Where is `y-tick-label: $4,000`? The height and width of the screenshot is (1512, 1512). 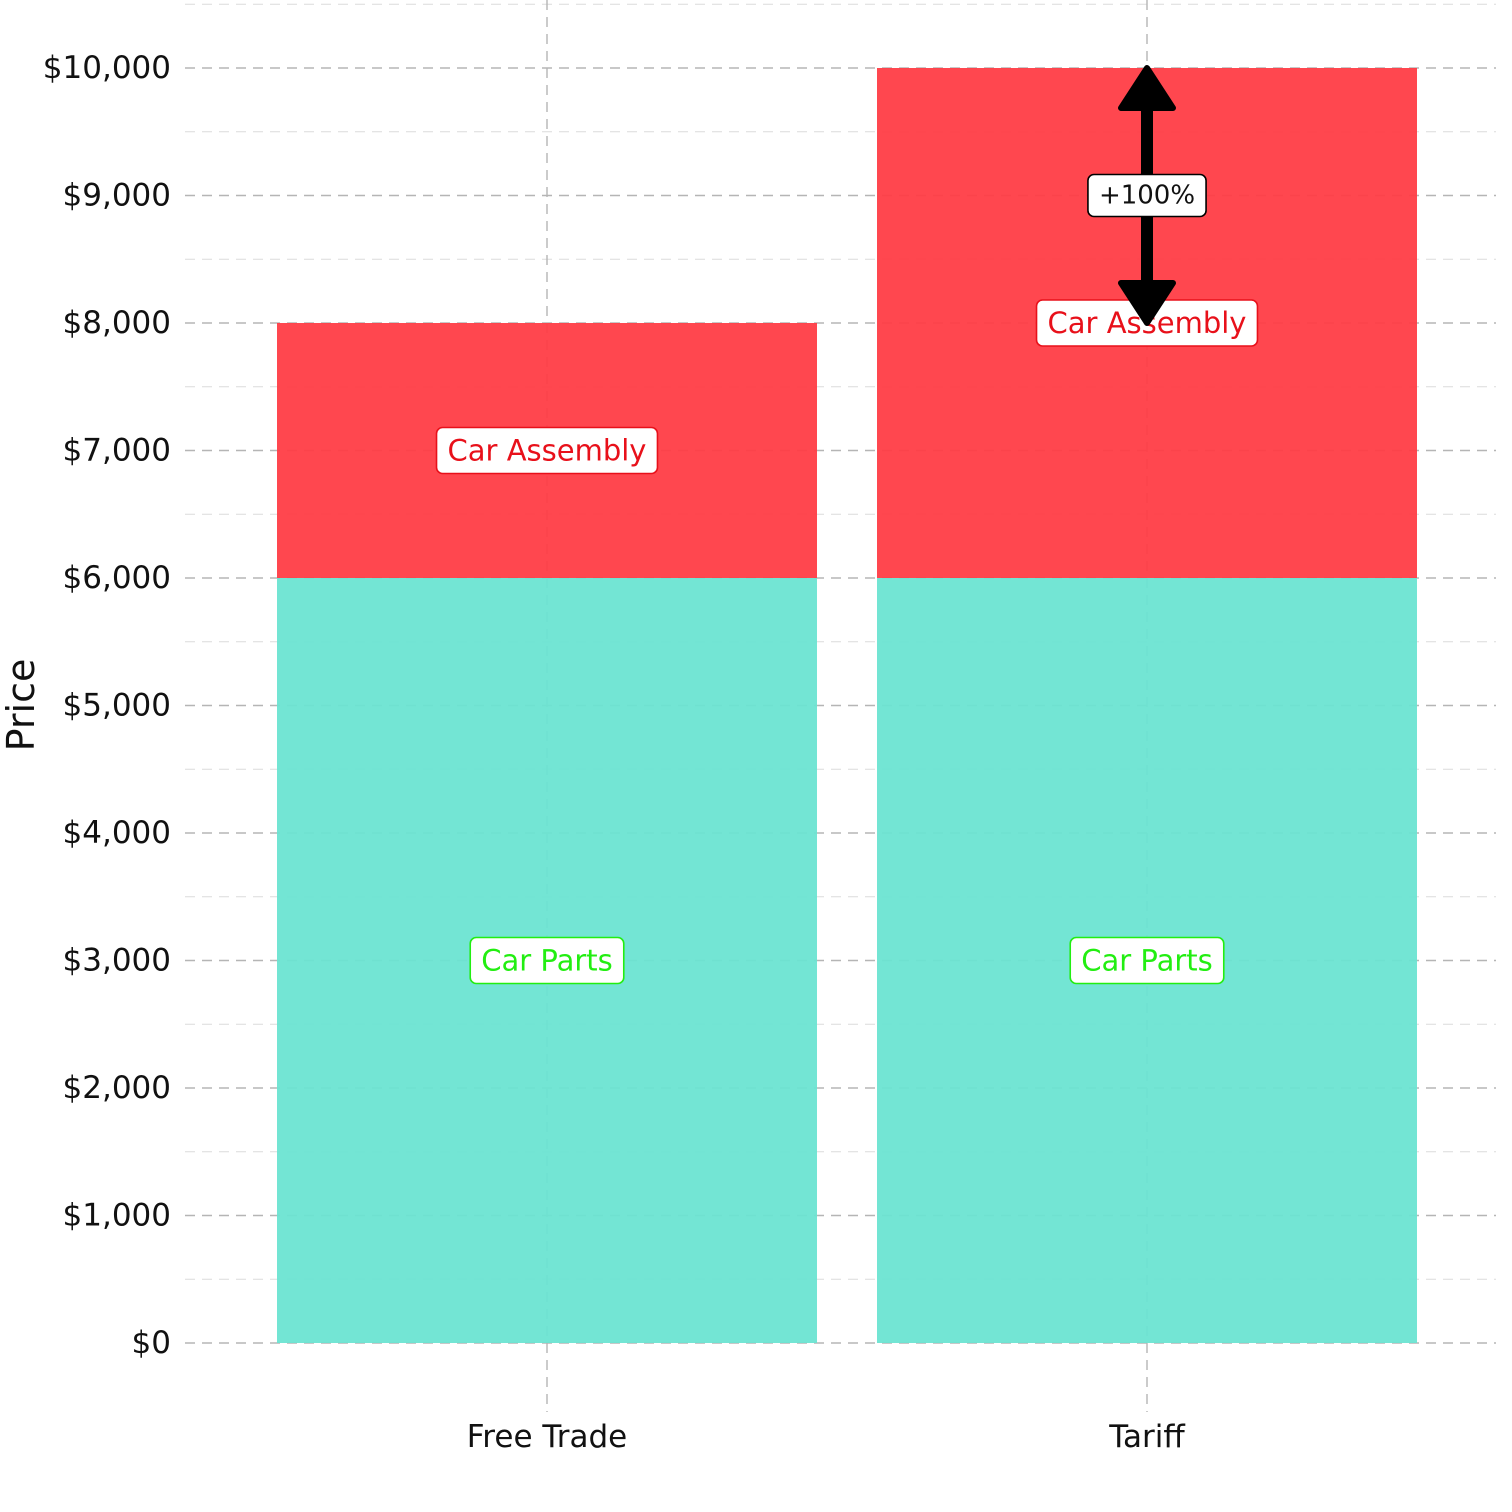
y-tick-label: $4,000 is located at coordinates (117, 833).